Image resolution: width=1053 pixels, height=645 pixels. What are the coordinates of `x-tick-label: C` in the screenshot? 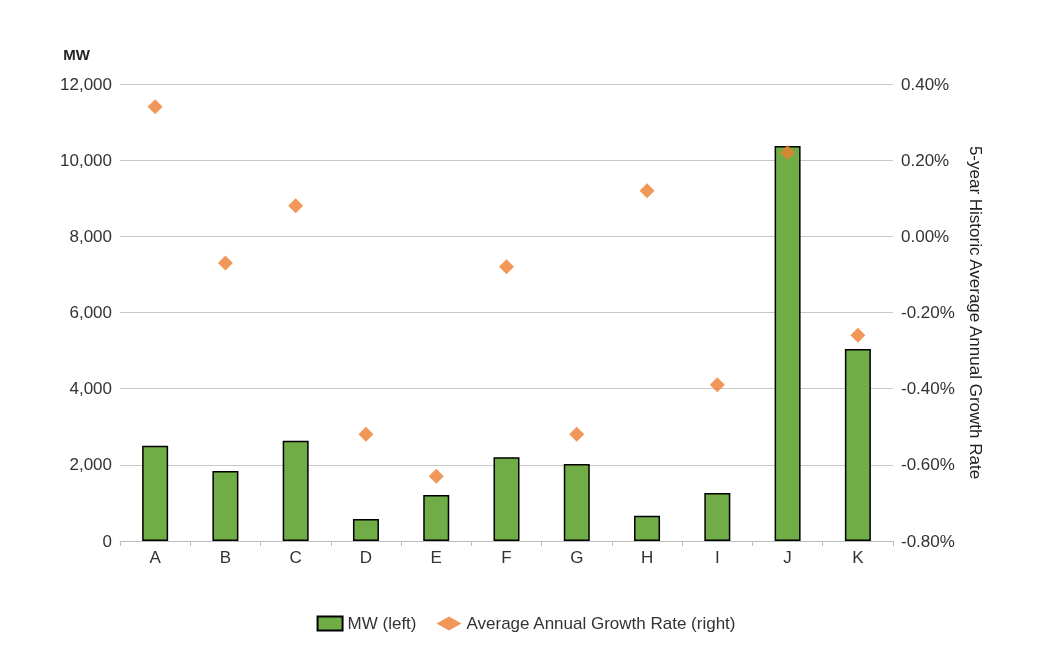 It's located at (295, 557).